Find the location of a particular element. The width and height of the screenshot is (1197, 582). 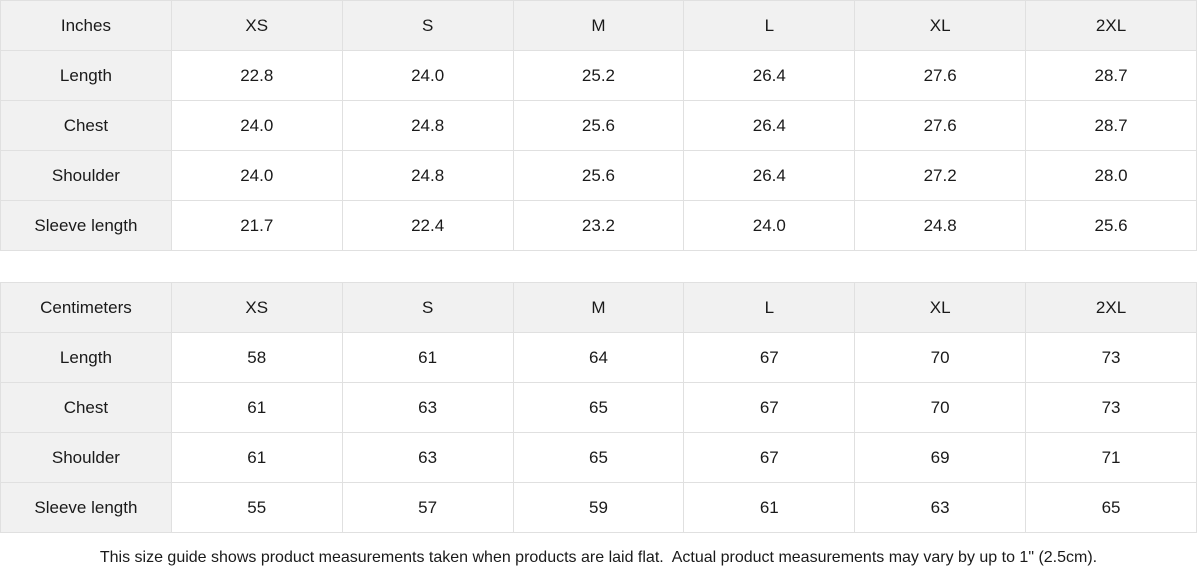

value-cell: 59 is located at coordinates (598, 507).